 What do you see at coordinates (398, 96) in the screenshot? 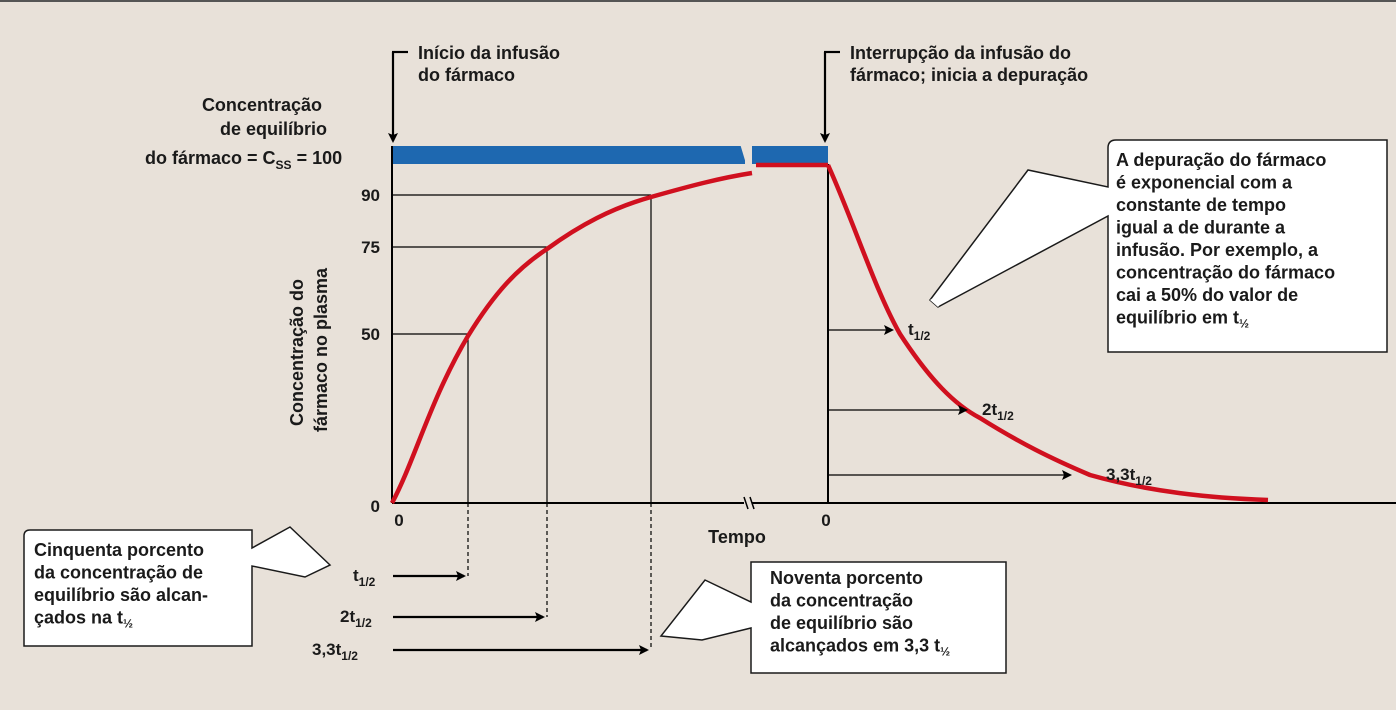
I see `start-arrow` at bounding box center [398, 96].